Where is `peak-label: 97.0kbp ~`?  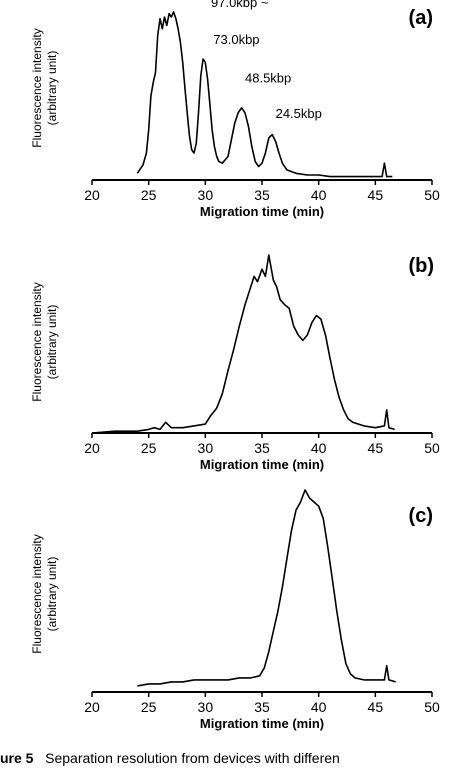 peak-label: 97.0kbp ~ is located at coordinates (240, 5).